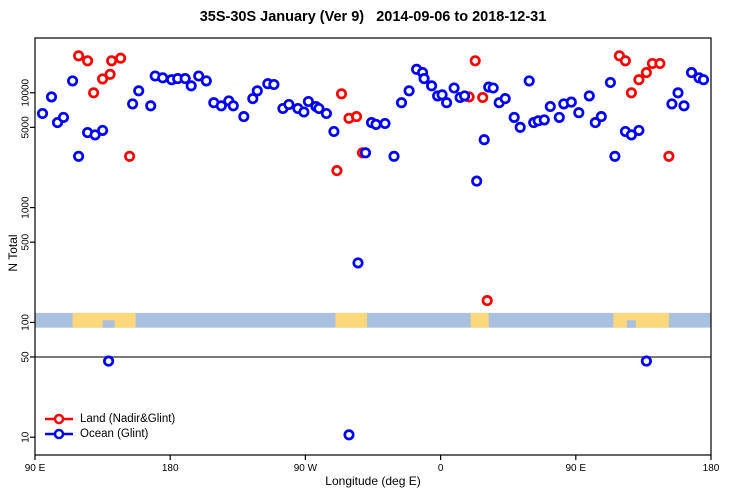  Describe the element at coordinates (26, 322) in the screenshot. I see `y-tick-label: 100` at that location.